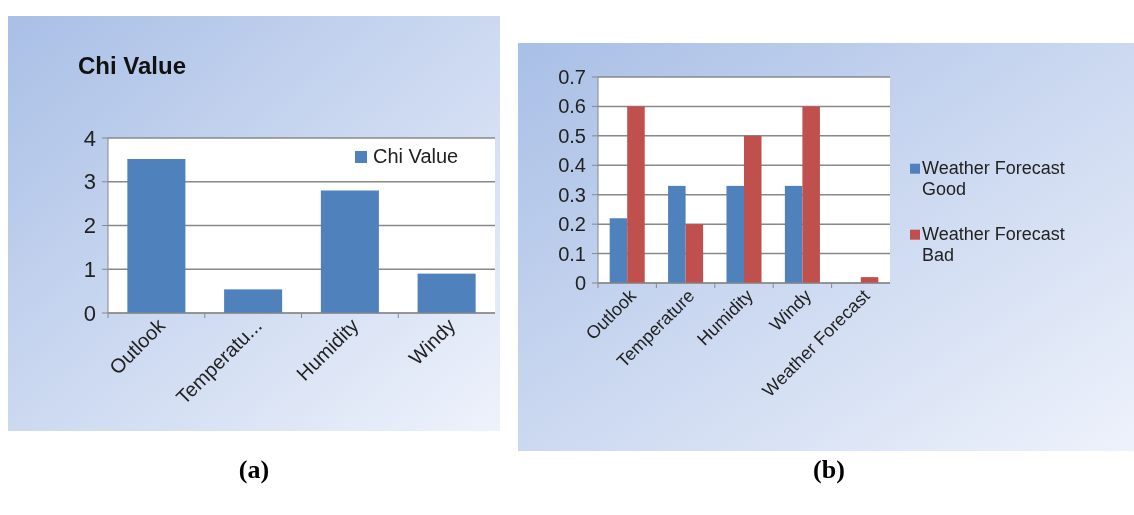 This screenshot has width=1134, height=515. I want to click on y-tick-label: 0.3, so click(572, 194).